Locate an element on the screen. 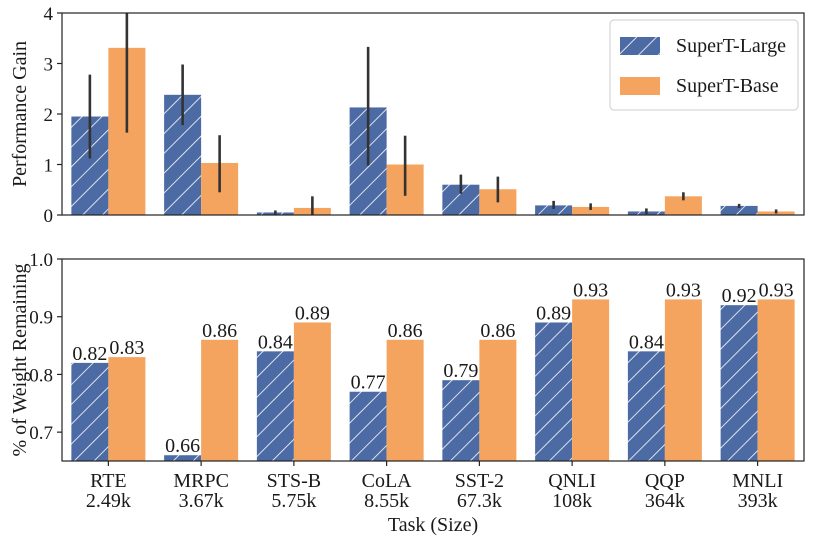 The width and height of the screenshot is (831, 541). x-tick-size-mrpc: 3.67k is located at coordinates (201, 501).